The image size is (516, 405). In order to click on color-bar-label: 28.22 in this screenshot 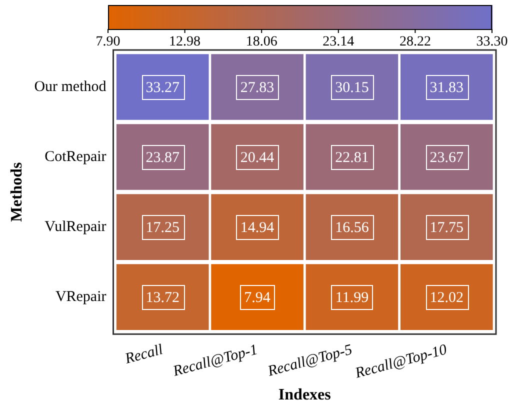, I will do `click(415, 42)`.